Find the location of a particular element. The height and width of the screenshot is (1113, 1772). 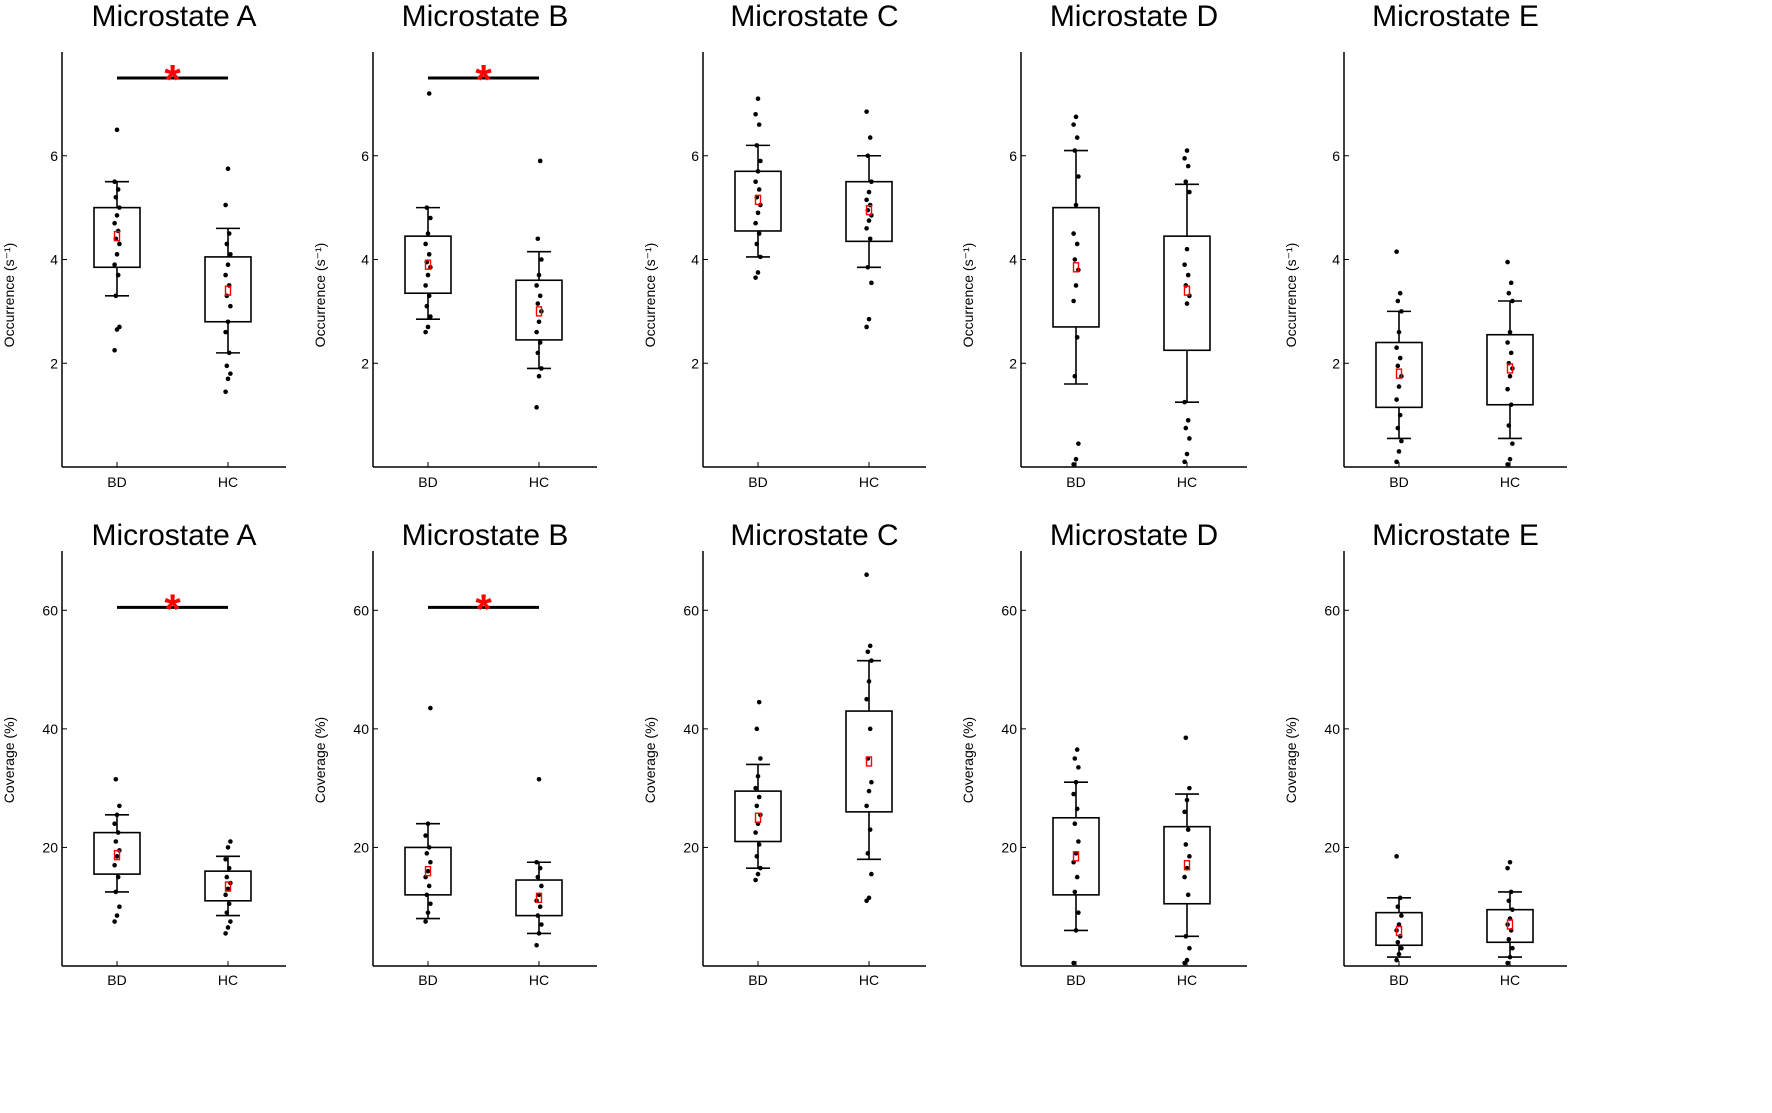

panel-title: Microstate E is located at coordinates (1455, 16).